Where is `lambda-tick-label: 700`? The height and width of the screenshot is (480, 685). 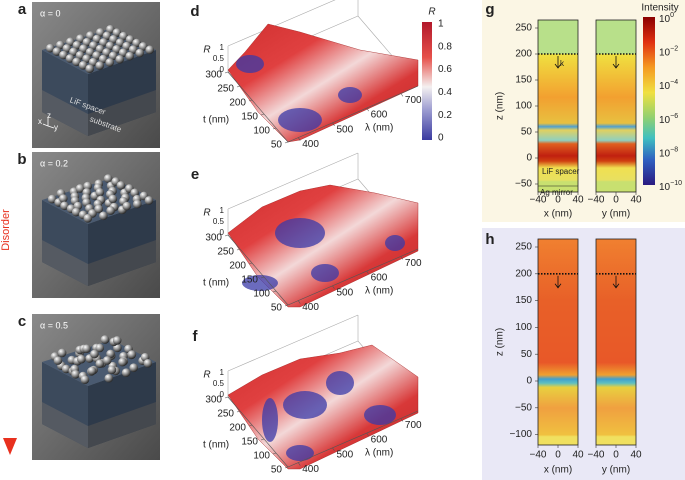 lambda-tick-label: 700 is located at coordinates (413, 100).